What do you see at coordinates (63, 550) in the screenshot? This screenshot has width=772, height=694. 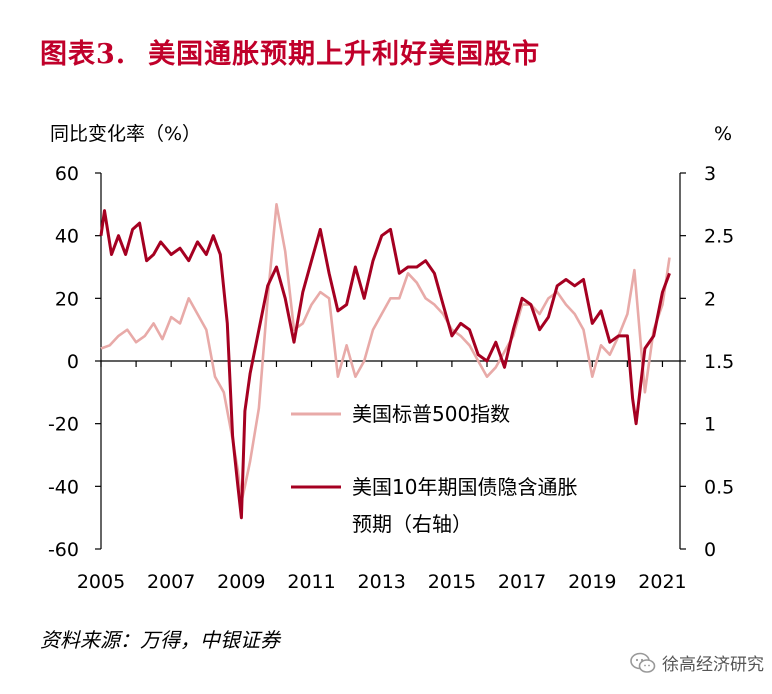 I see `left-tick-label: -60` at bounding box center [63, 550].